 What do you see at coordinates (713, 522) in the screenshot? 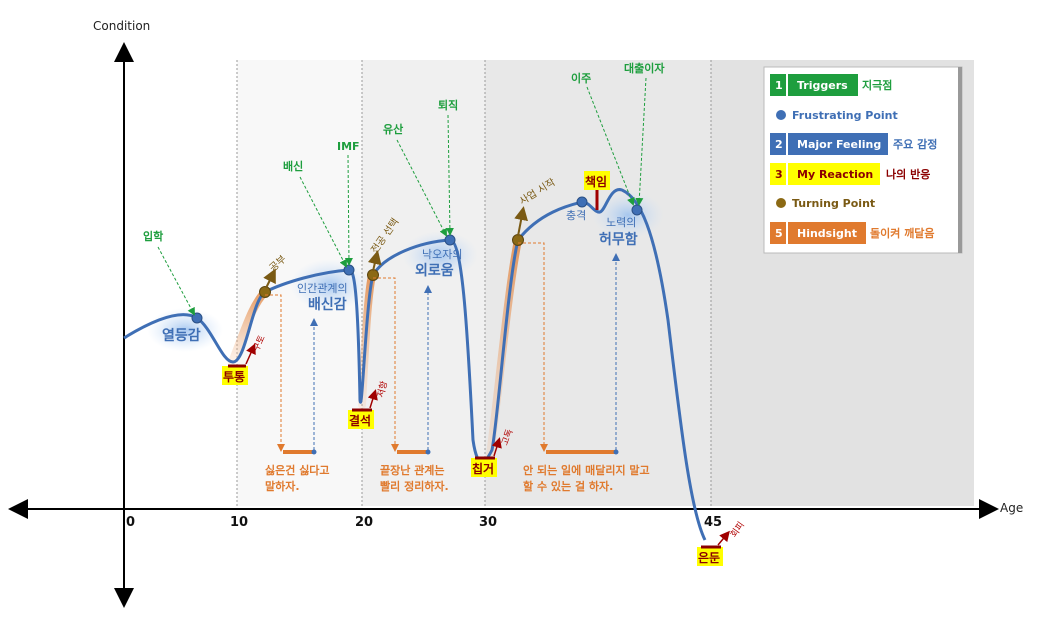
I see `tick-45: 45` at bounding box center [713, 522].